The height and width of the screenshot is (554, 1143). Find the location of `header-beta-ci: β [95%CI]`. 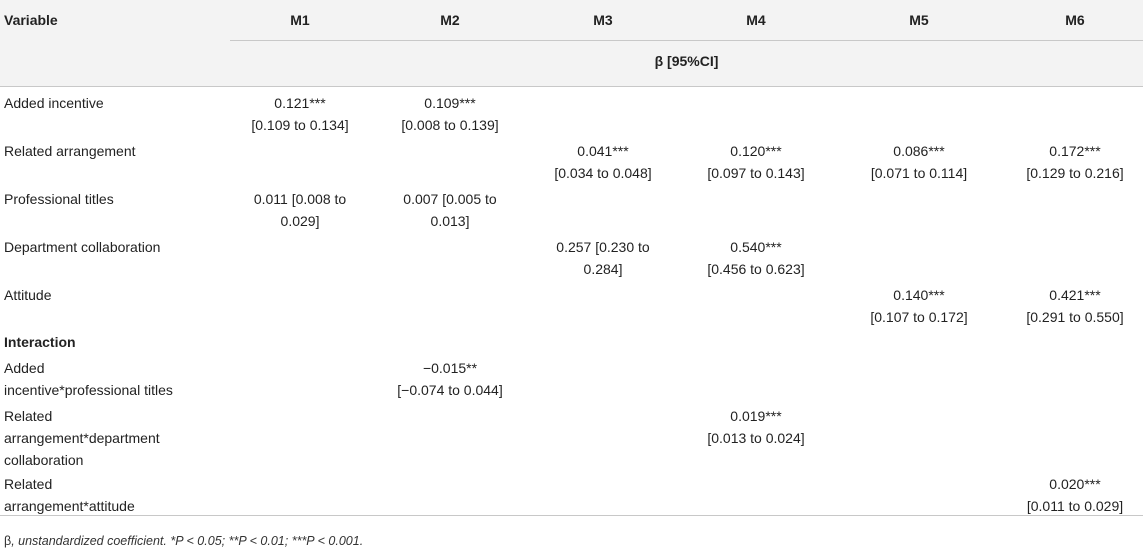

header-beta-ci: β [95%CI] is located at coordinates (686, 61).